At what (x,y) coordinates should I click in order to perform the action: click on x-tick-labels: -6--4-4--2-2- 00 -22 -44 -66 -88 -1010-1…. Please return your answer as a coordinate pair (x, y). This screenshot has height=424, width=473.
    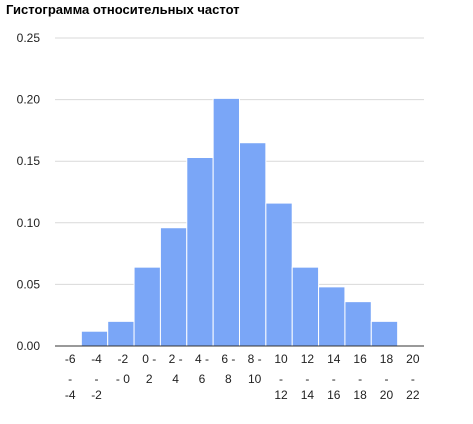
    Looking at the image, I should click on (242, 377).